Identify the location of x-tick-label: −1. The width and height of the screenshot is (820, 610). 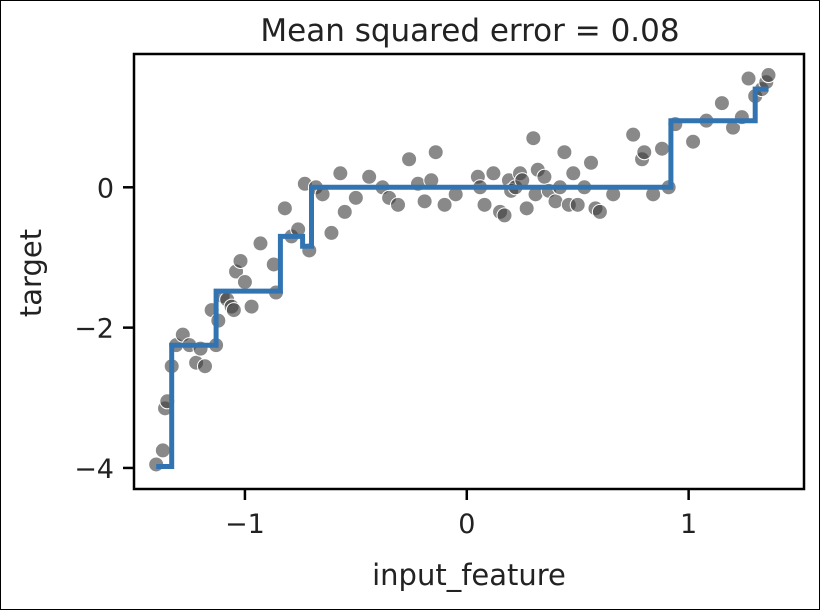
(245, 524).